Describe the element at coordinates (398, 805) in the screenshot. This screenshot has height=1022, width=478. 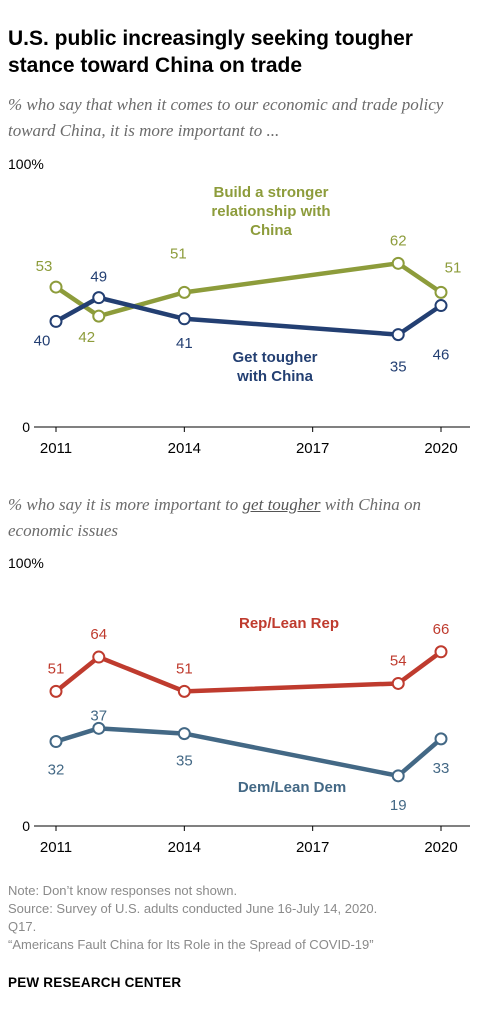
I see `data-label: 19` at that location.